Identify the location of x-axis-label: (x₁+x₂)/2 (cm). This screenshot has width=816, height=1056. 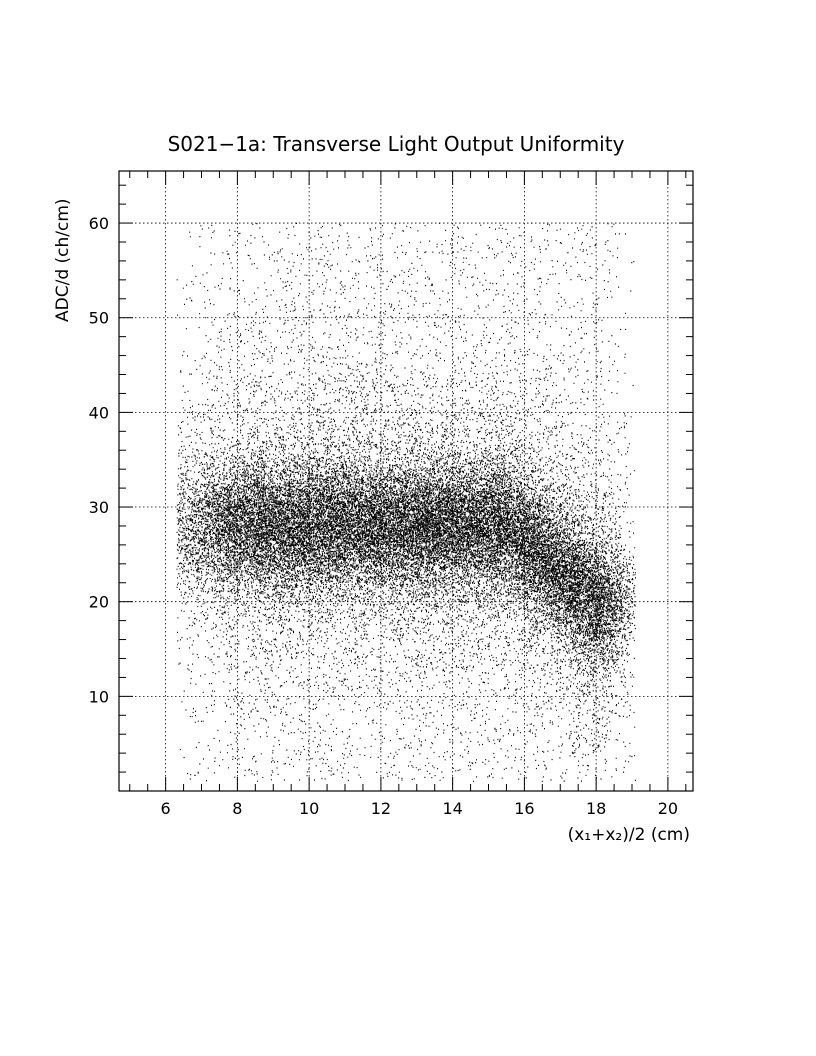
(629, 835).